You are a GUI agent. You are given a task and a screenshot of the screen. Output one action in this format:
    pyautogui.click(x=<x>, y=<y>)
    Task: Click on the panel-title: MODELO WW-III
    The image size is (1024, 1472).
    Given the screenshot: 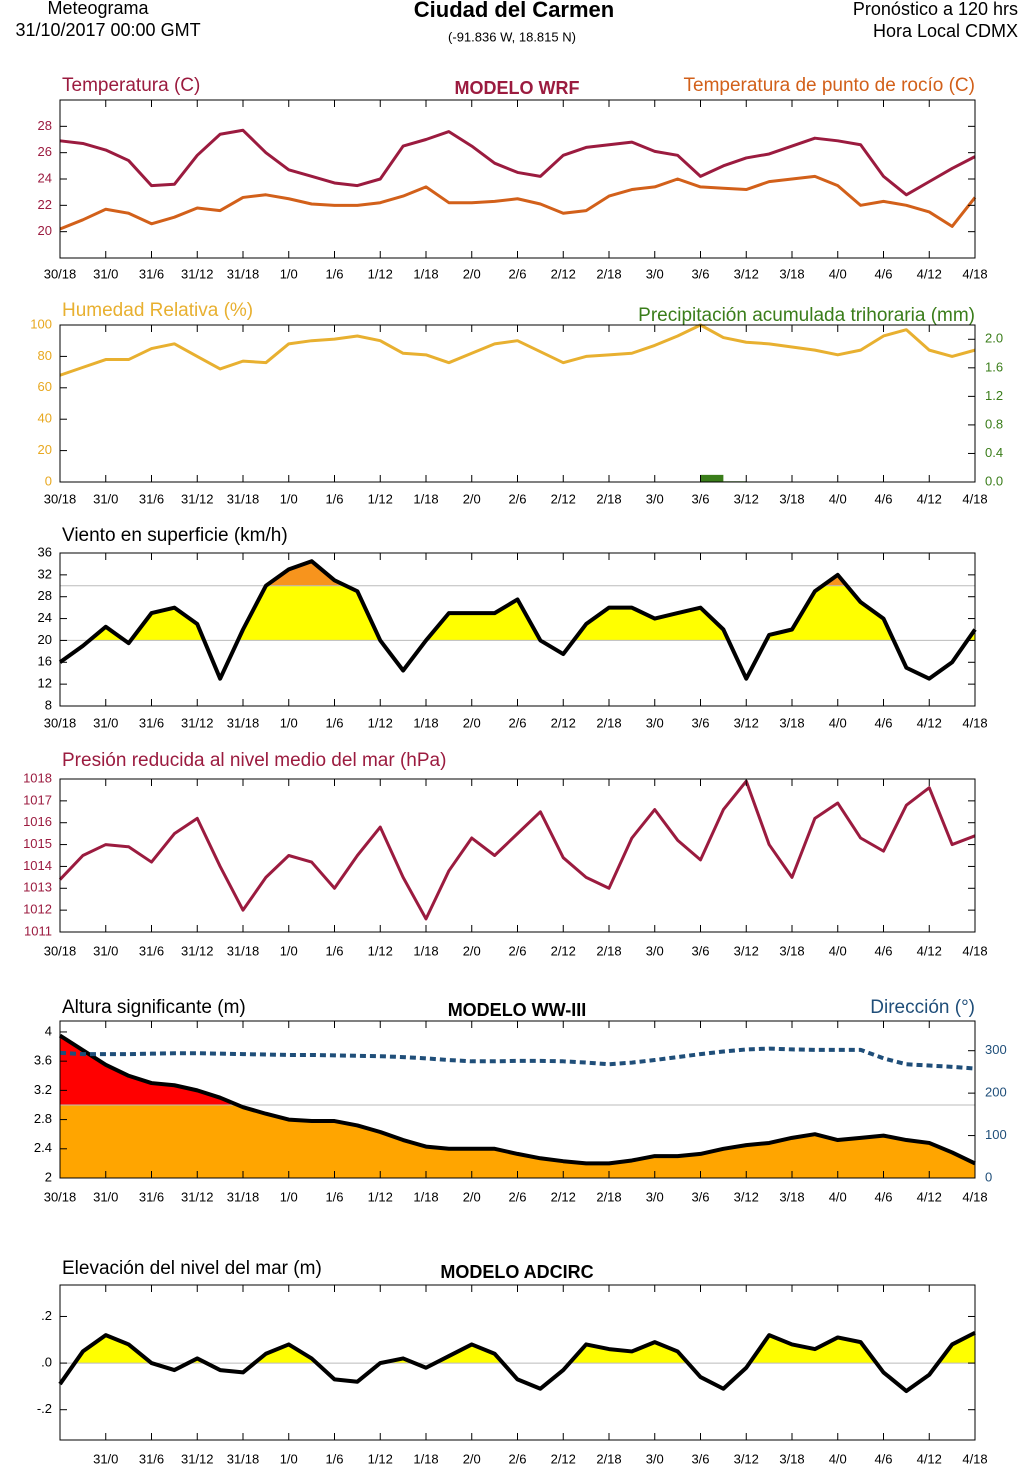 What is the action you would take?
    pyautogui.click(x=517, y=1010)
    